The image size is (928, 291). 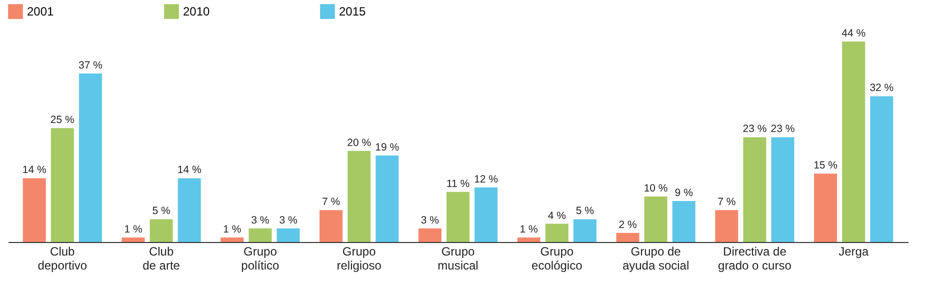 I want to click on x-tick-label: Club deportivo, so click(x=63, y=258).